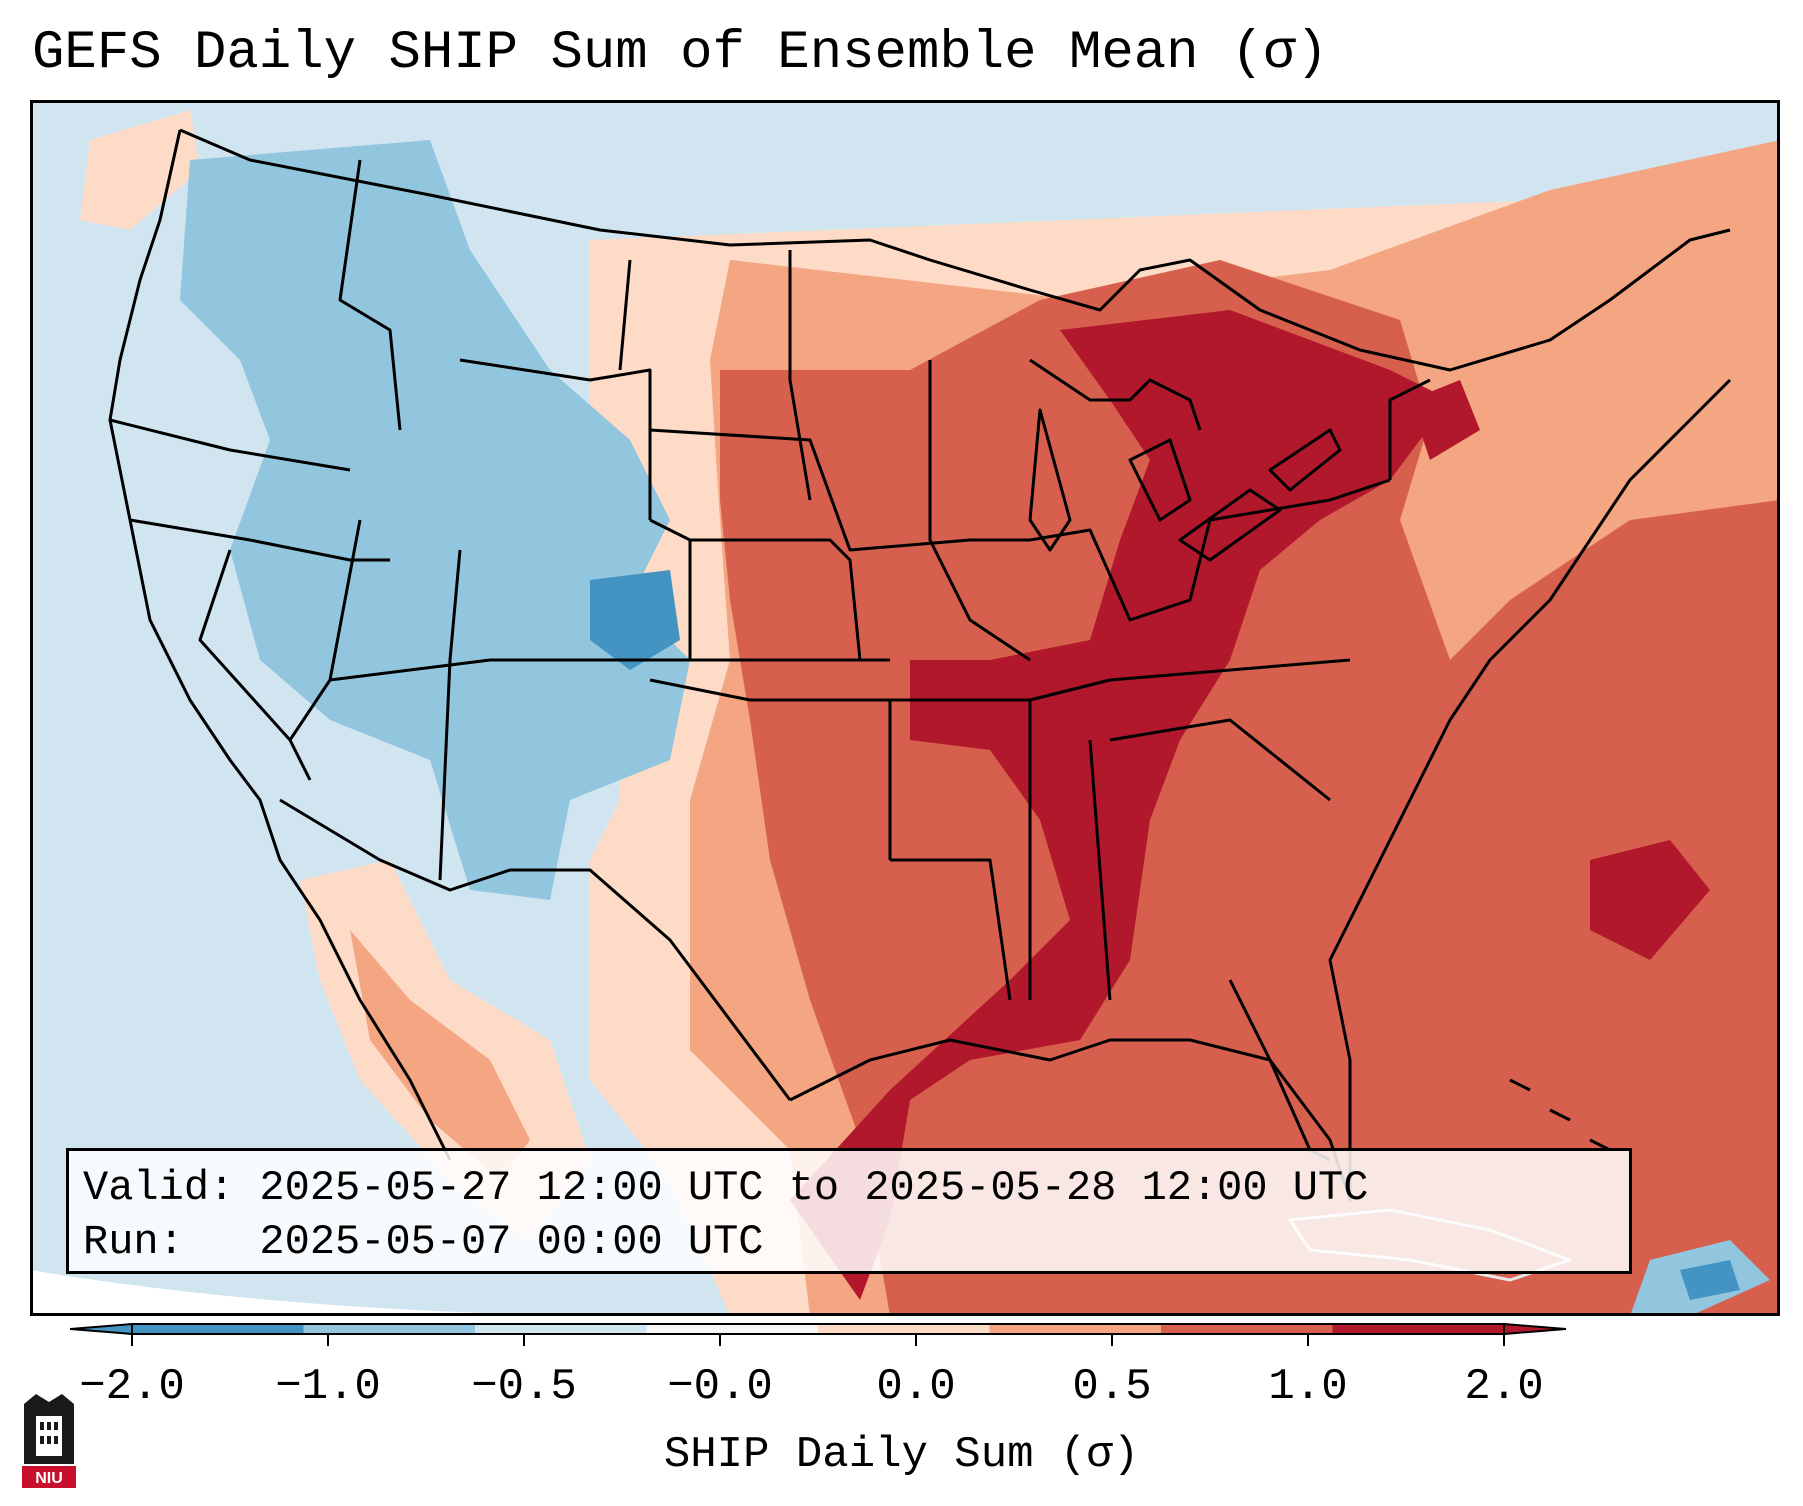 This screenshot has height=1506, width=1803. I want to click on colorbar-outline, so click(818, 1329).